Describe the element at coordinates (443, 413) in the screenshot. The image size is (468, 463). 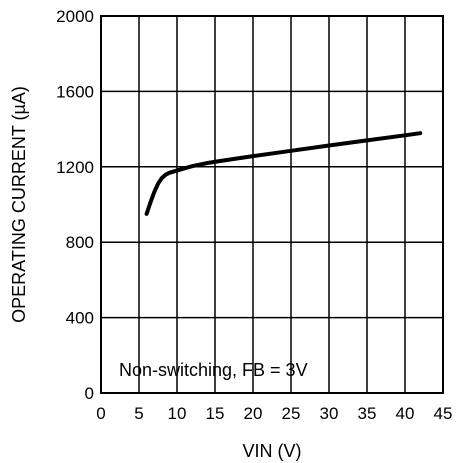
I see `x-tick-label: 45` at that location.